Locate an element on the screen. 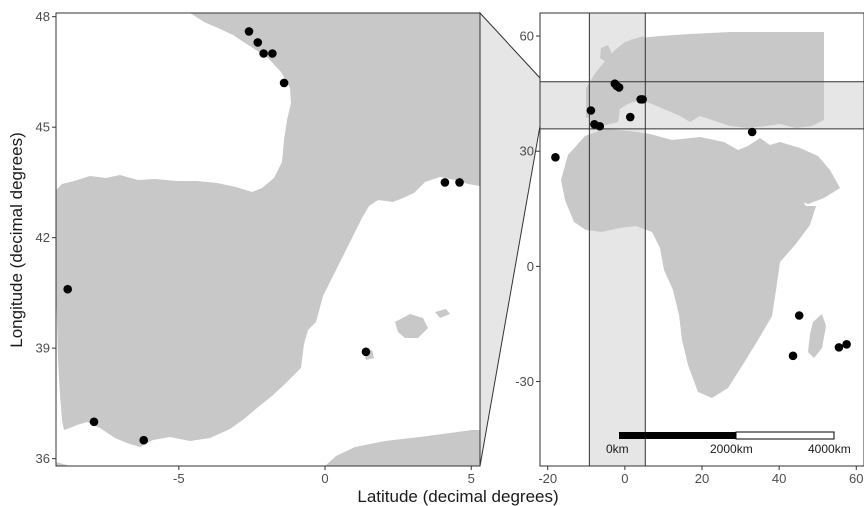 This screenshot has height=506, width=864. y-axis-title: Longitude (decimal degrees) is located at coordinates (16, 239).